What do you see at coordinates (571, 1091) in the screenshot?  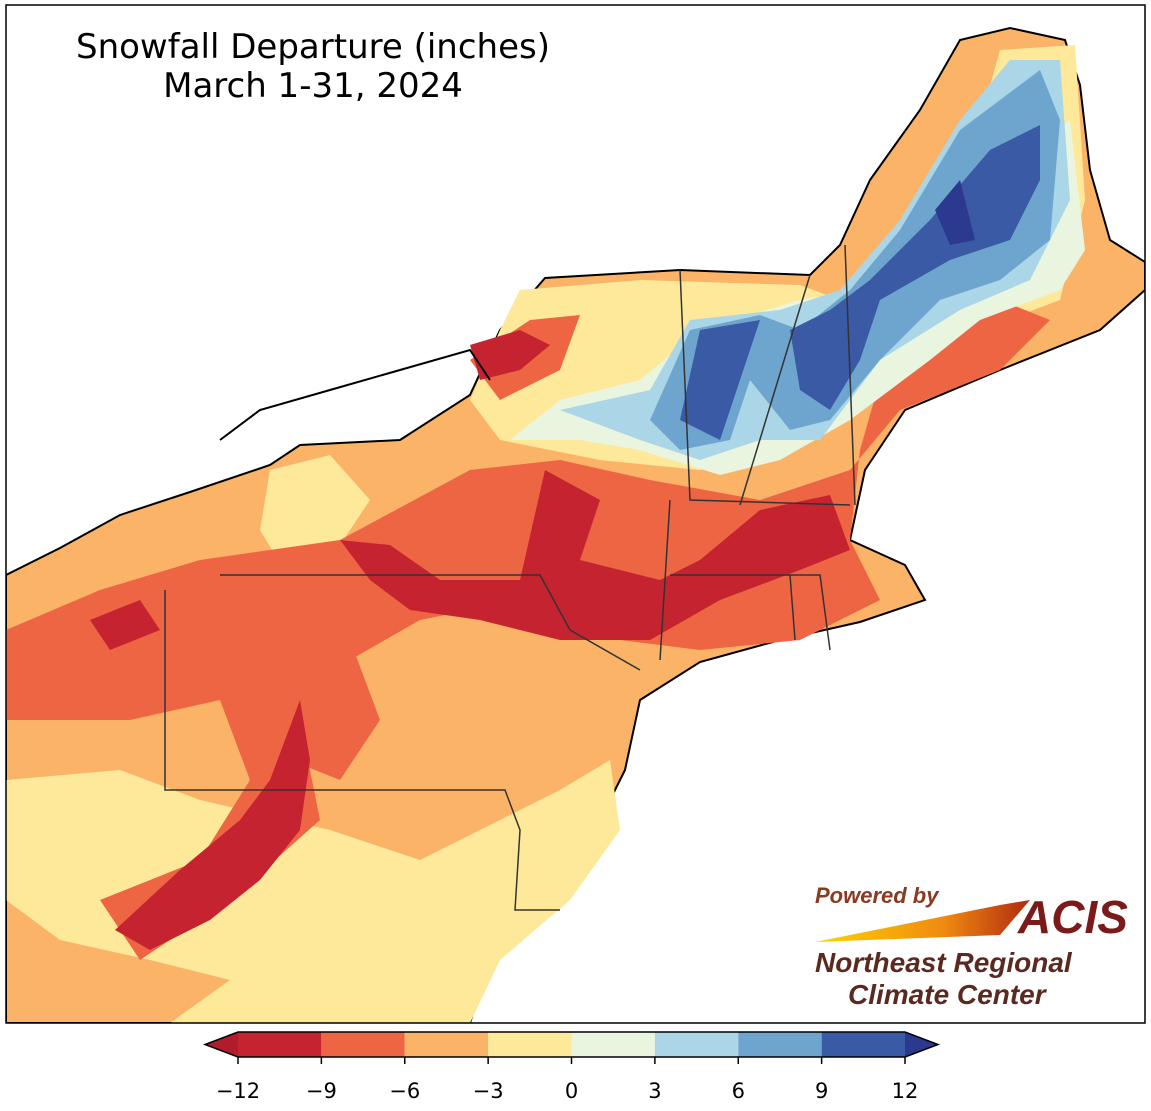 I see `colorbar-tick-label: 0` at bounding box center [571, 1091].